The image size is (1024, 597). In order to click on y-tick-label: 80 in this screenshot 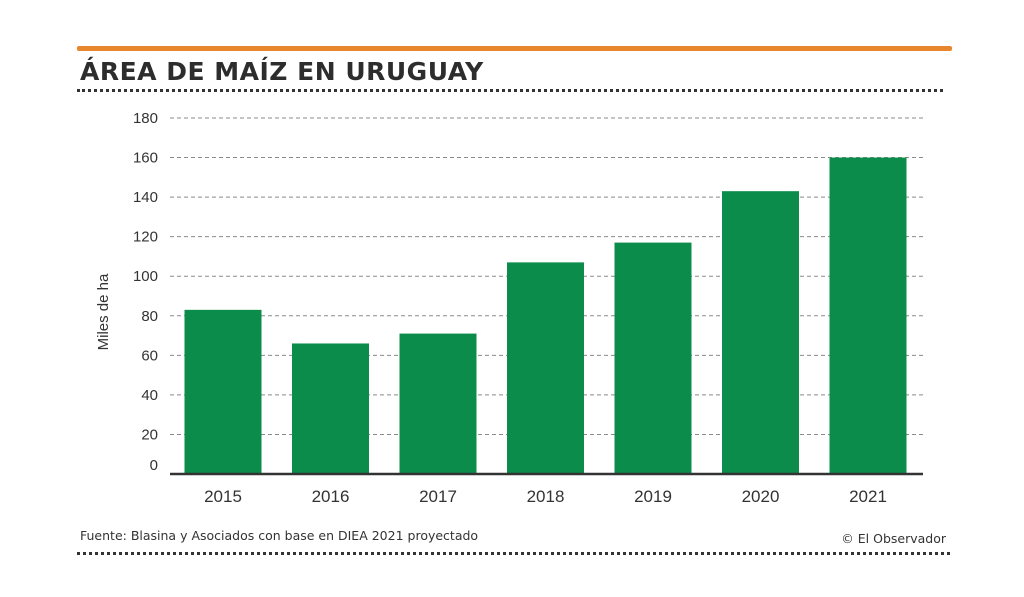, I will do `click(149, 316)`.